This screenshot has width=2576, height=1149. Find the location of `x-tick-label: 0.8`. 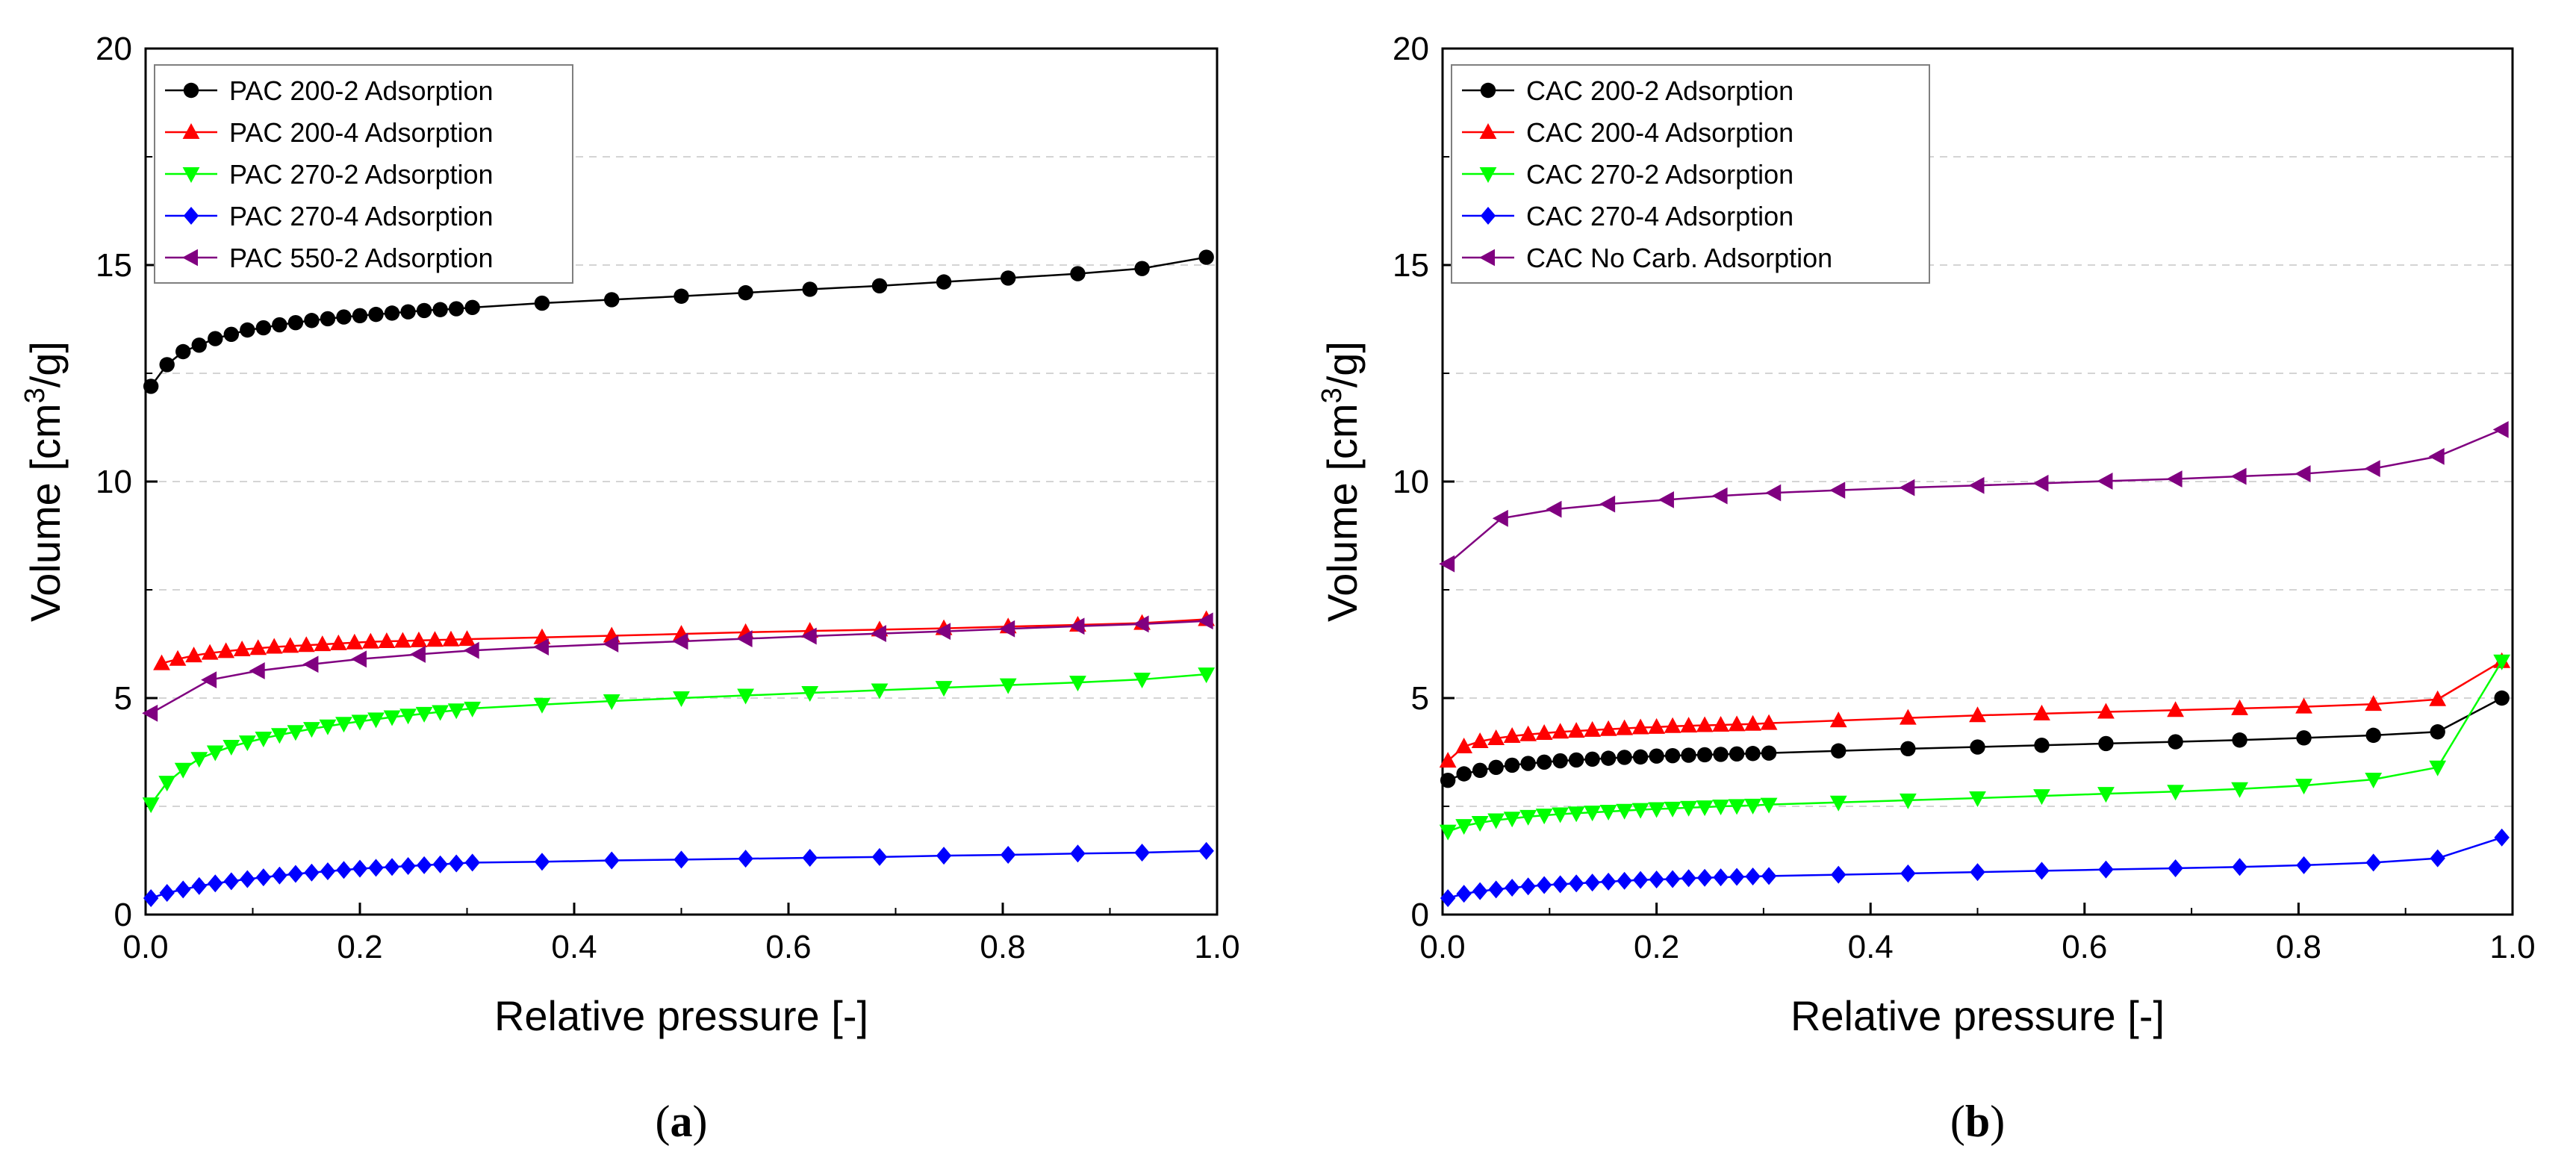

x-tick-label: 0.8 is located at coordinates (2298, 947).